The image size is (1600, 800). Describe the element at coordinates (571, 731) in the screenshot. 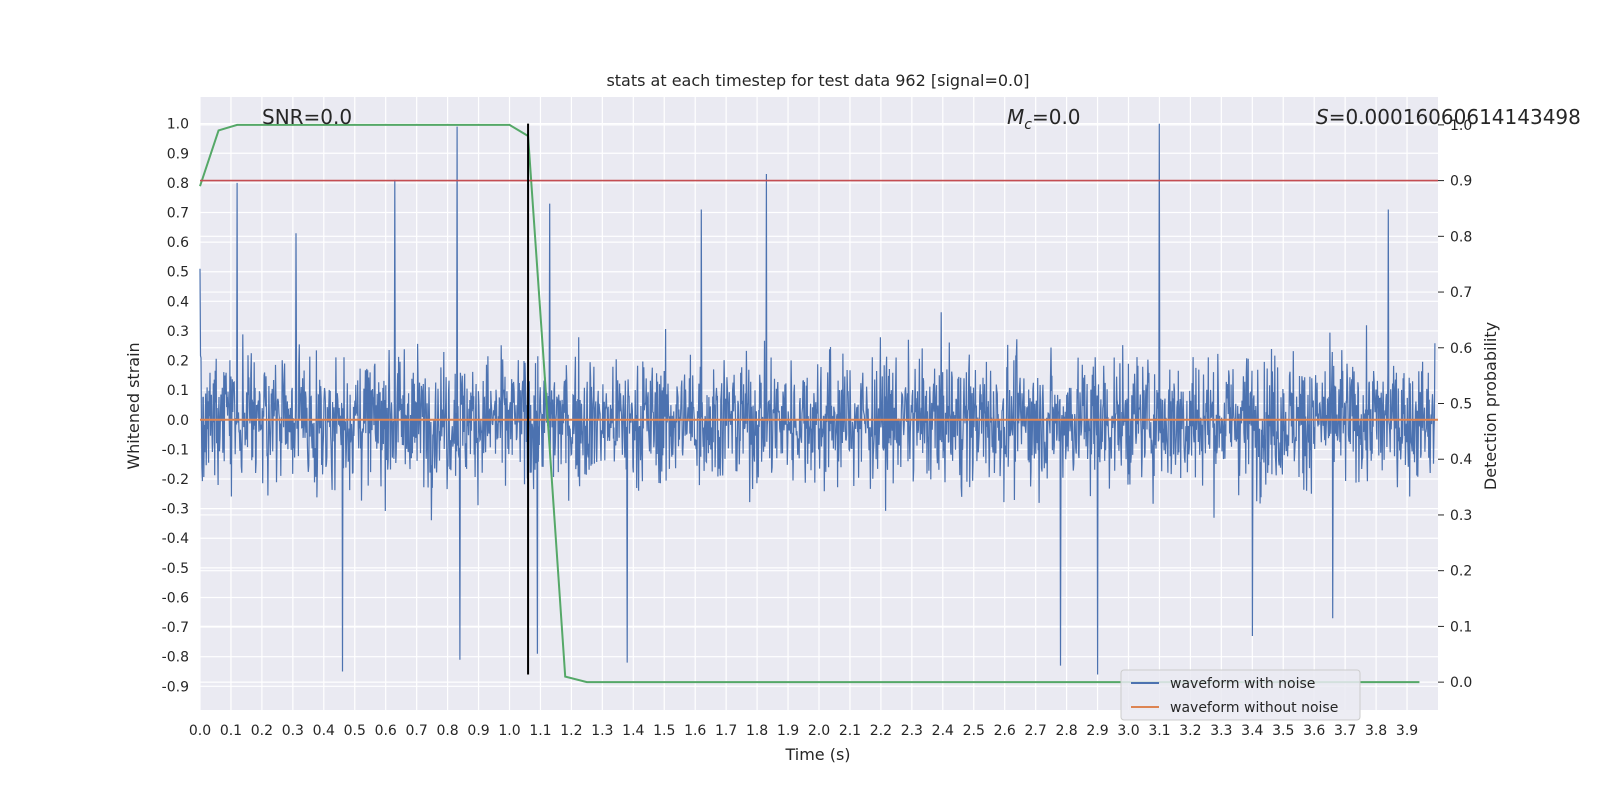

I see `x-tick-label: 1.2` at that location.